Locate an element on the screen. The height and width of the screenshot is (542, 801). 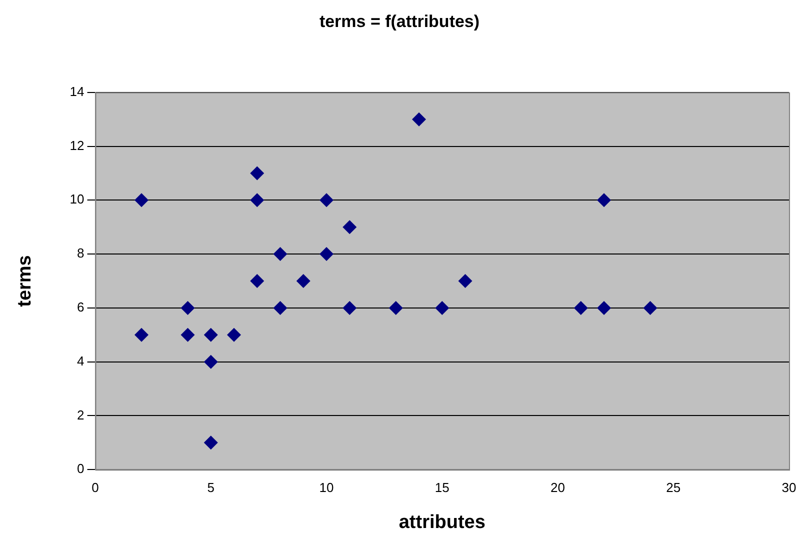
y-tick-label: 8 is located at coordinates (80, 253).